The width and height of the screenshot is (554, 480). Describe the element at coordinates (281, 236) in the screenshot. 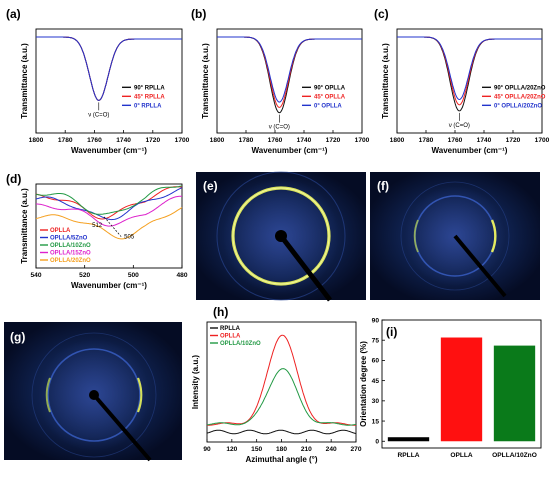

I see `xrd-image-e: (e)` at that location.